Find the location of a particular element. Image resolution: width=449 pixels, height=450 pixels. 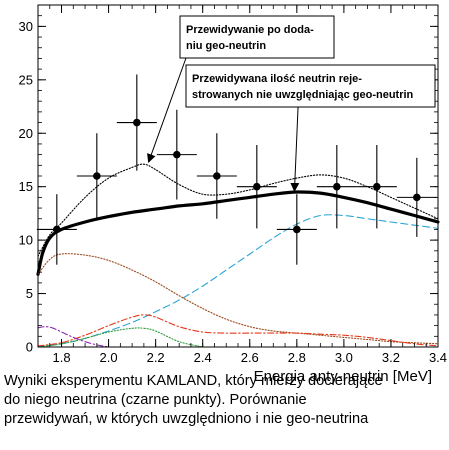

x-tick-label: 2.0 is located at coordinates (109, 357).